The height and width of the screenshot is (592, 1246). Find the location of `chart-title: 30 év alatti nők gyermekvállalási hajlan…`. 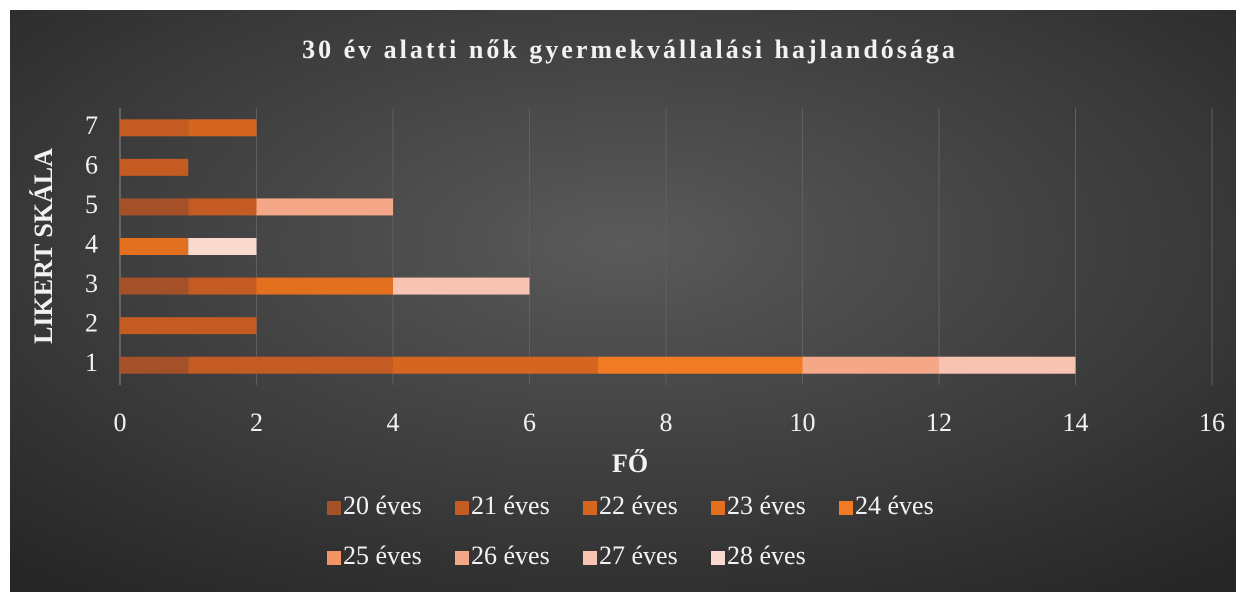

chart-title: 30 év alatti nők gyermekvállalási hajlan… is located at coordinates (630, 49).